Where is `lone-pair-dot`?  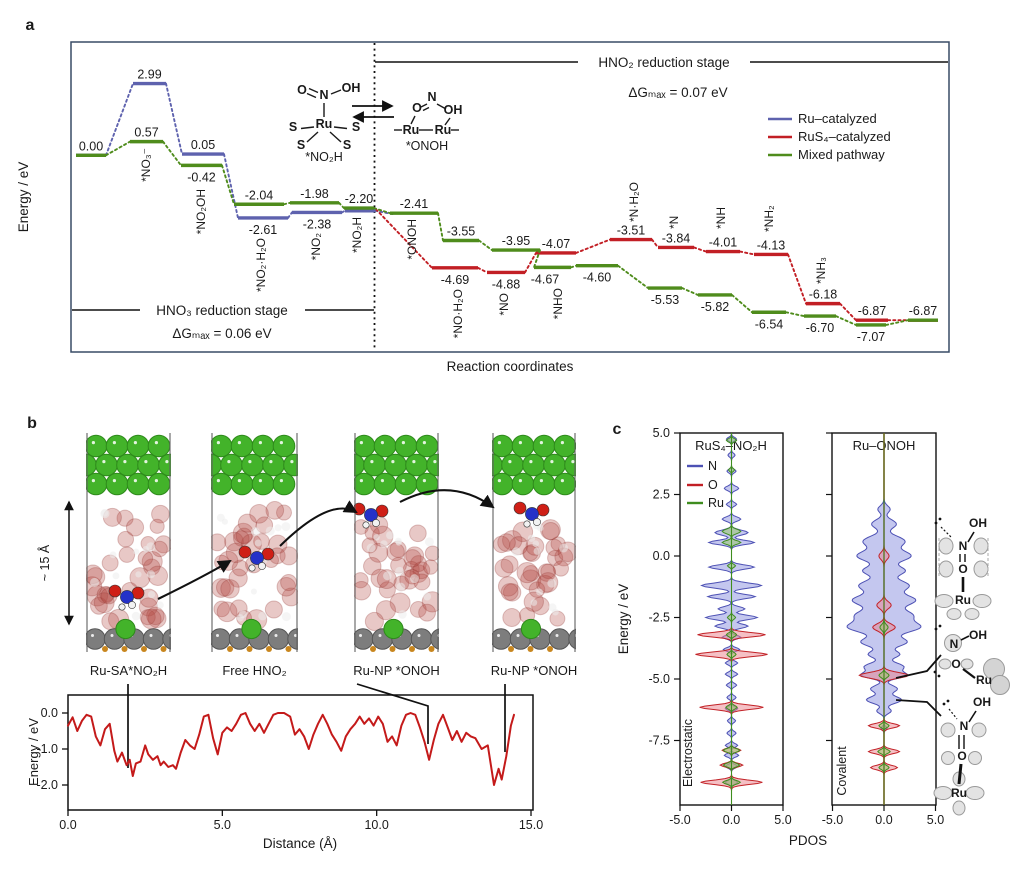
lone-pair-dot is located at coordinates (940, 519).